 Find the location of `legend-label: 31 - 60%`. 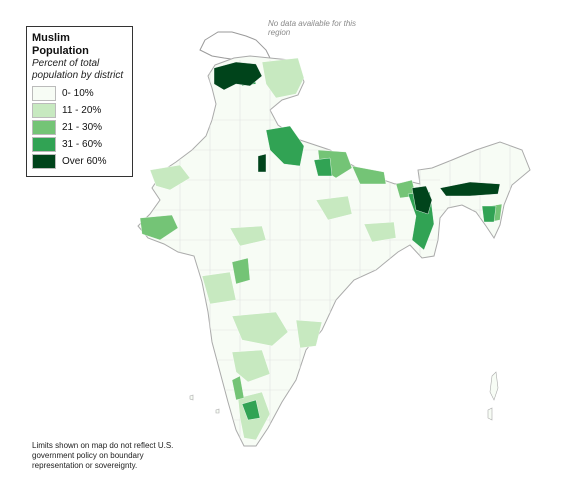

legend-label: 31 - 60% is located at coordinates (82, 144).